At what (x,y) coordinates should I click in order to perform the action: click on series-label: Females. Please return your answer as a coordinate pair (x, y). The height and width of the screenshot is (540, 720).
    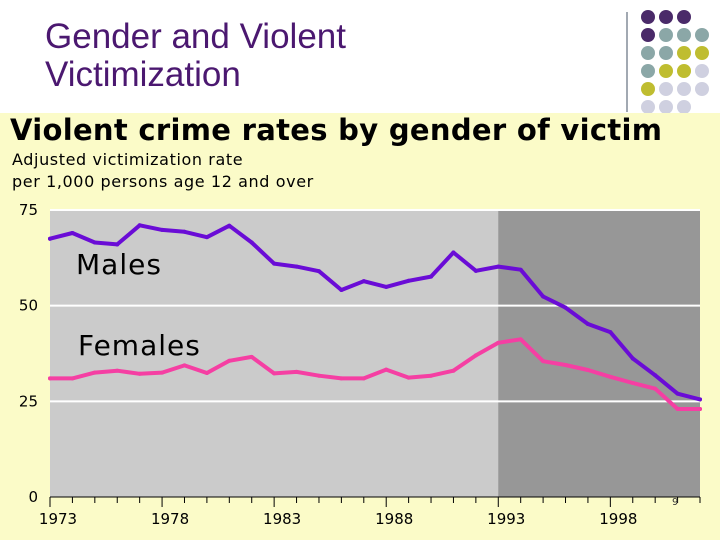
    Looking at the image, I should click on (139, 345).